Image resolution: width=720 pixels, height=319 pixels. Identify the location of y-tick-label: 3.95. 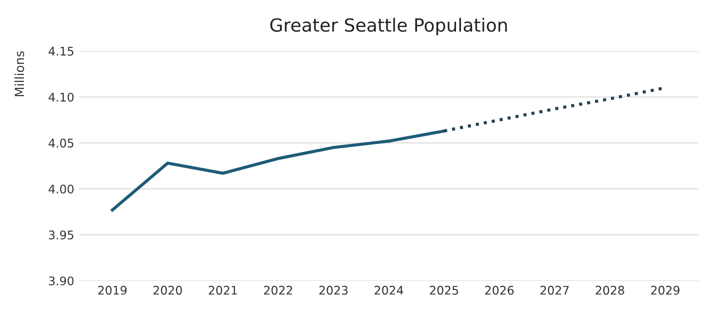
(61, 235).